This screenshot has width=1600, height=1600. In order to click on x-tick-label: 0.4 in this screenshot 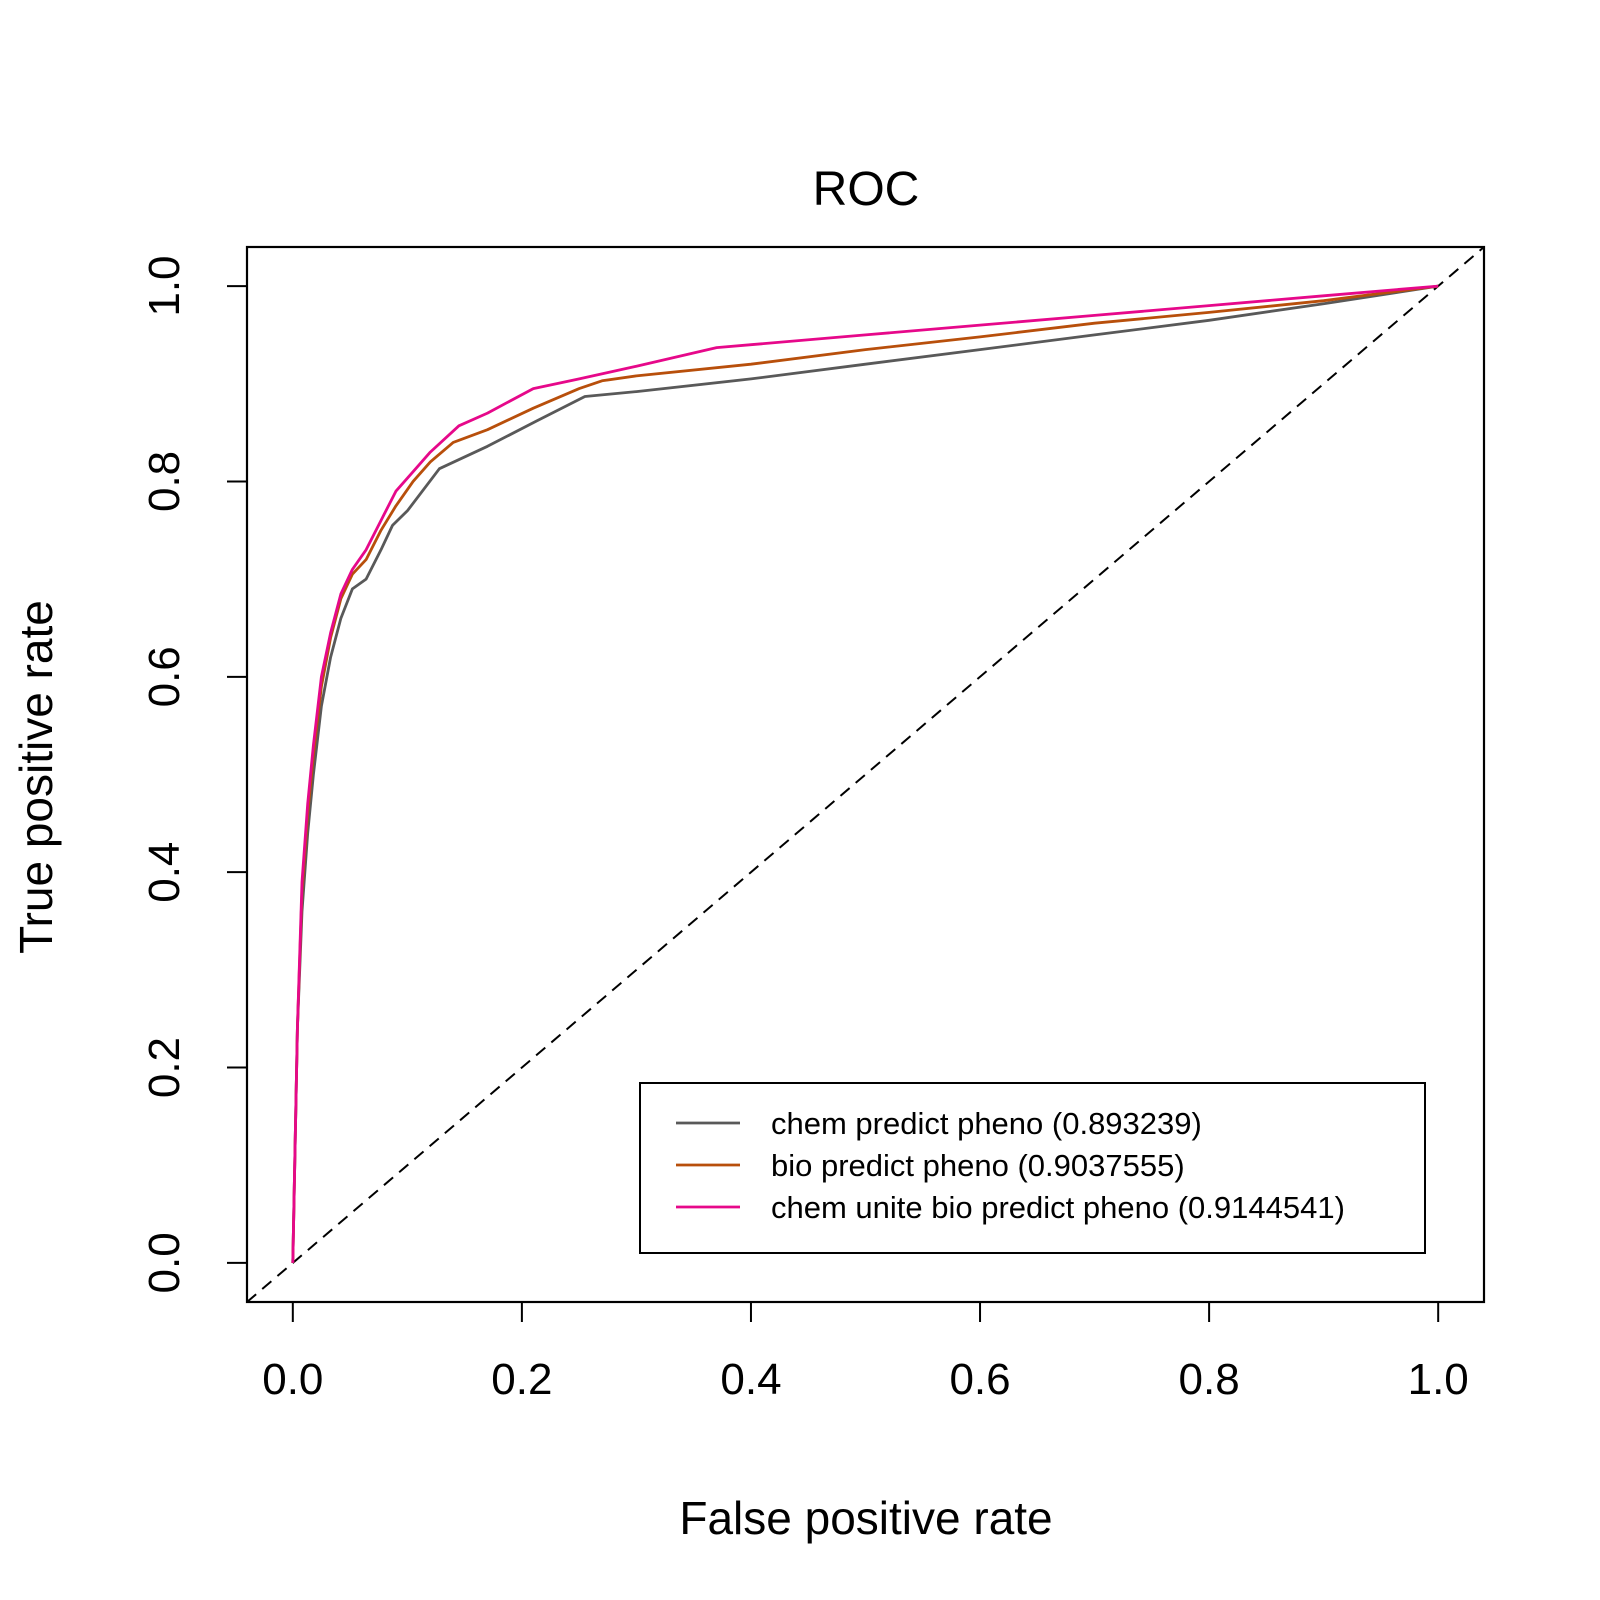, I will do `click(750, 1379)`.